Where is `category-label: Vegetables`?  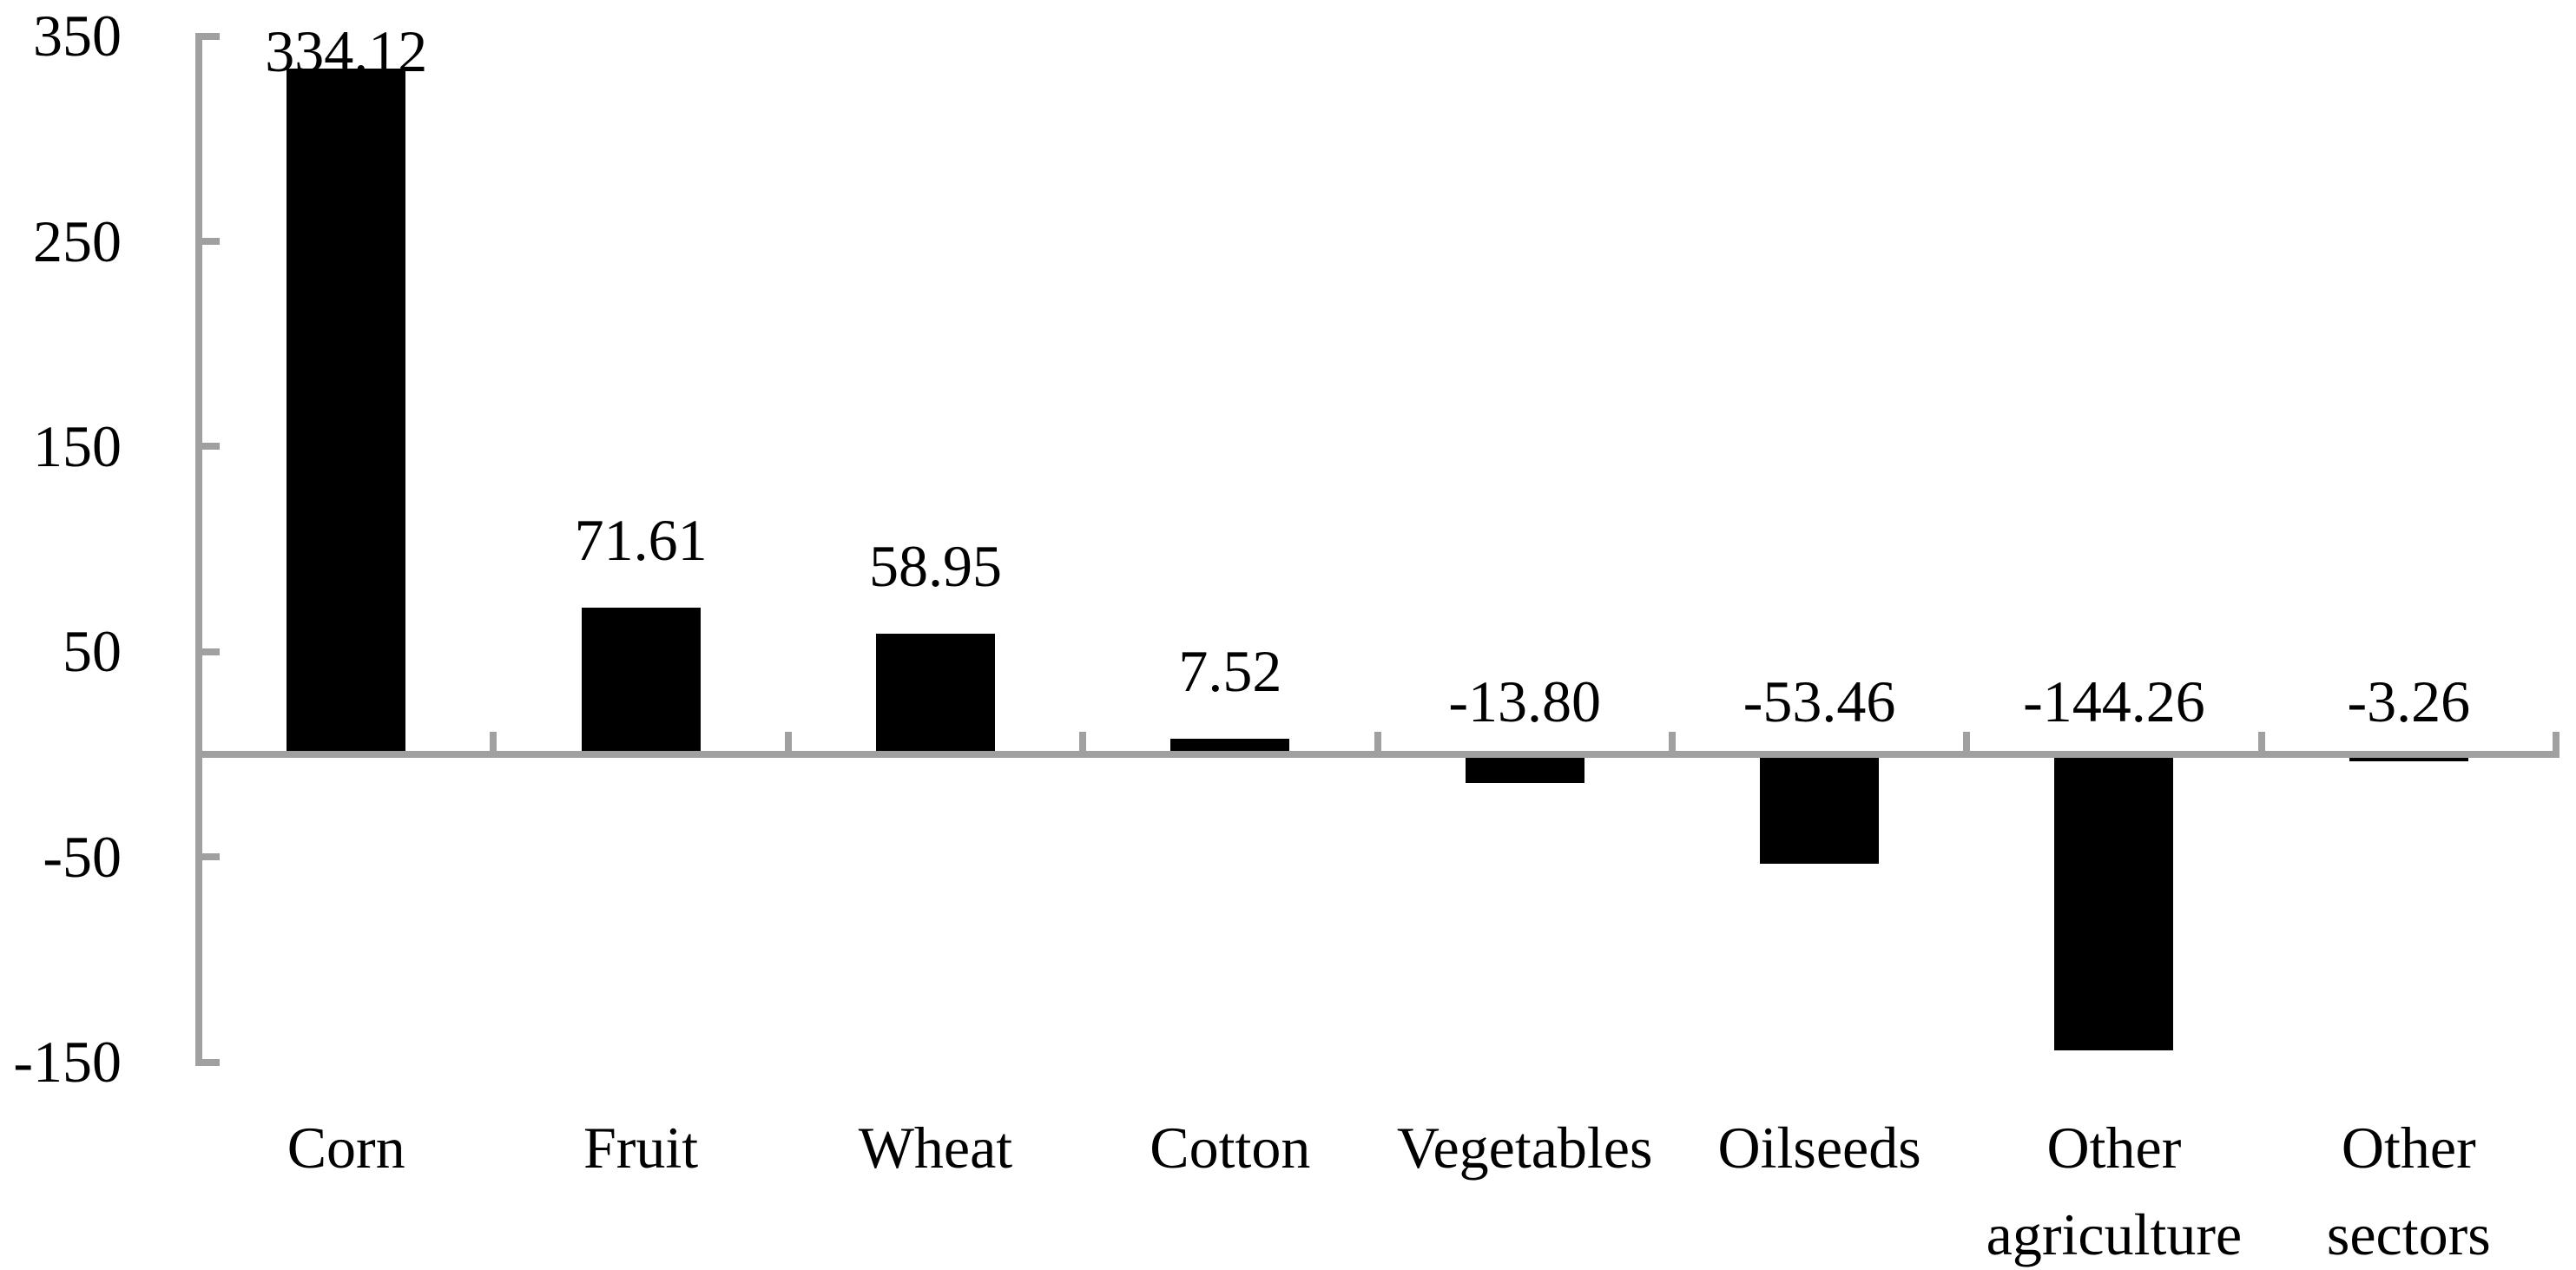
category-label: Vegetables is located at coordinates (1524, 1148).